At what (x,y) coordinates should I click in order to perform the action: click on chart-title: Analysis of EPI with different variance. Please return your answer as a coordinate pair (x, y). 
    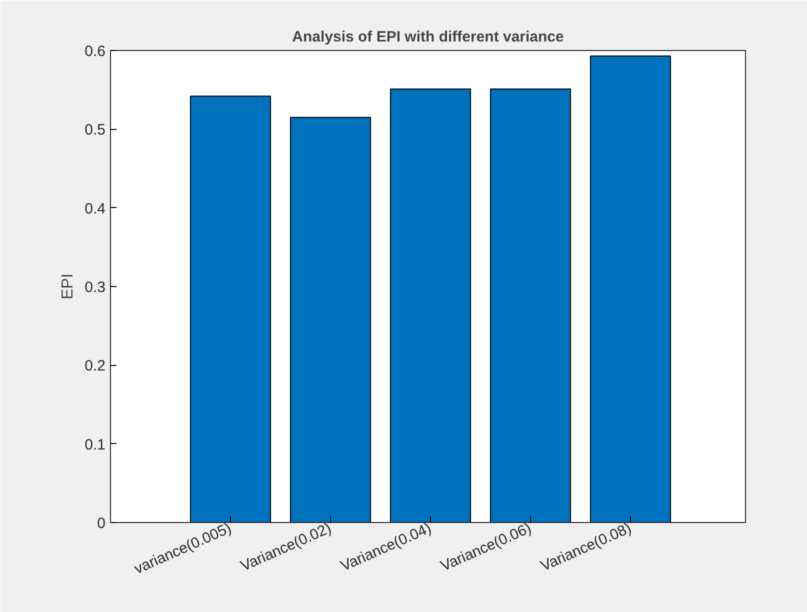
    Looking at the image, I should click on (428, 37).